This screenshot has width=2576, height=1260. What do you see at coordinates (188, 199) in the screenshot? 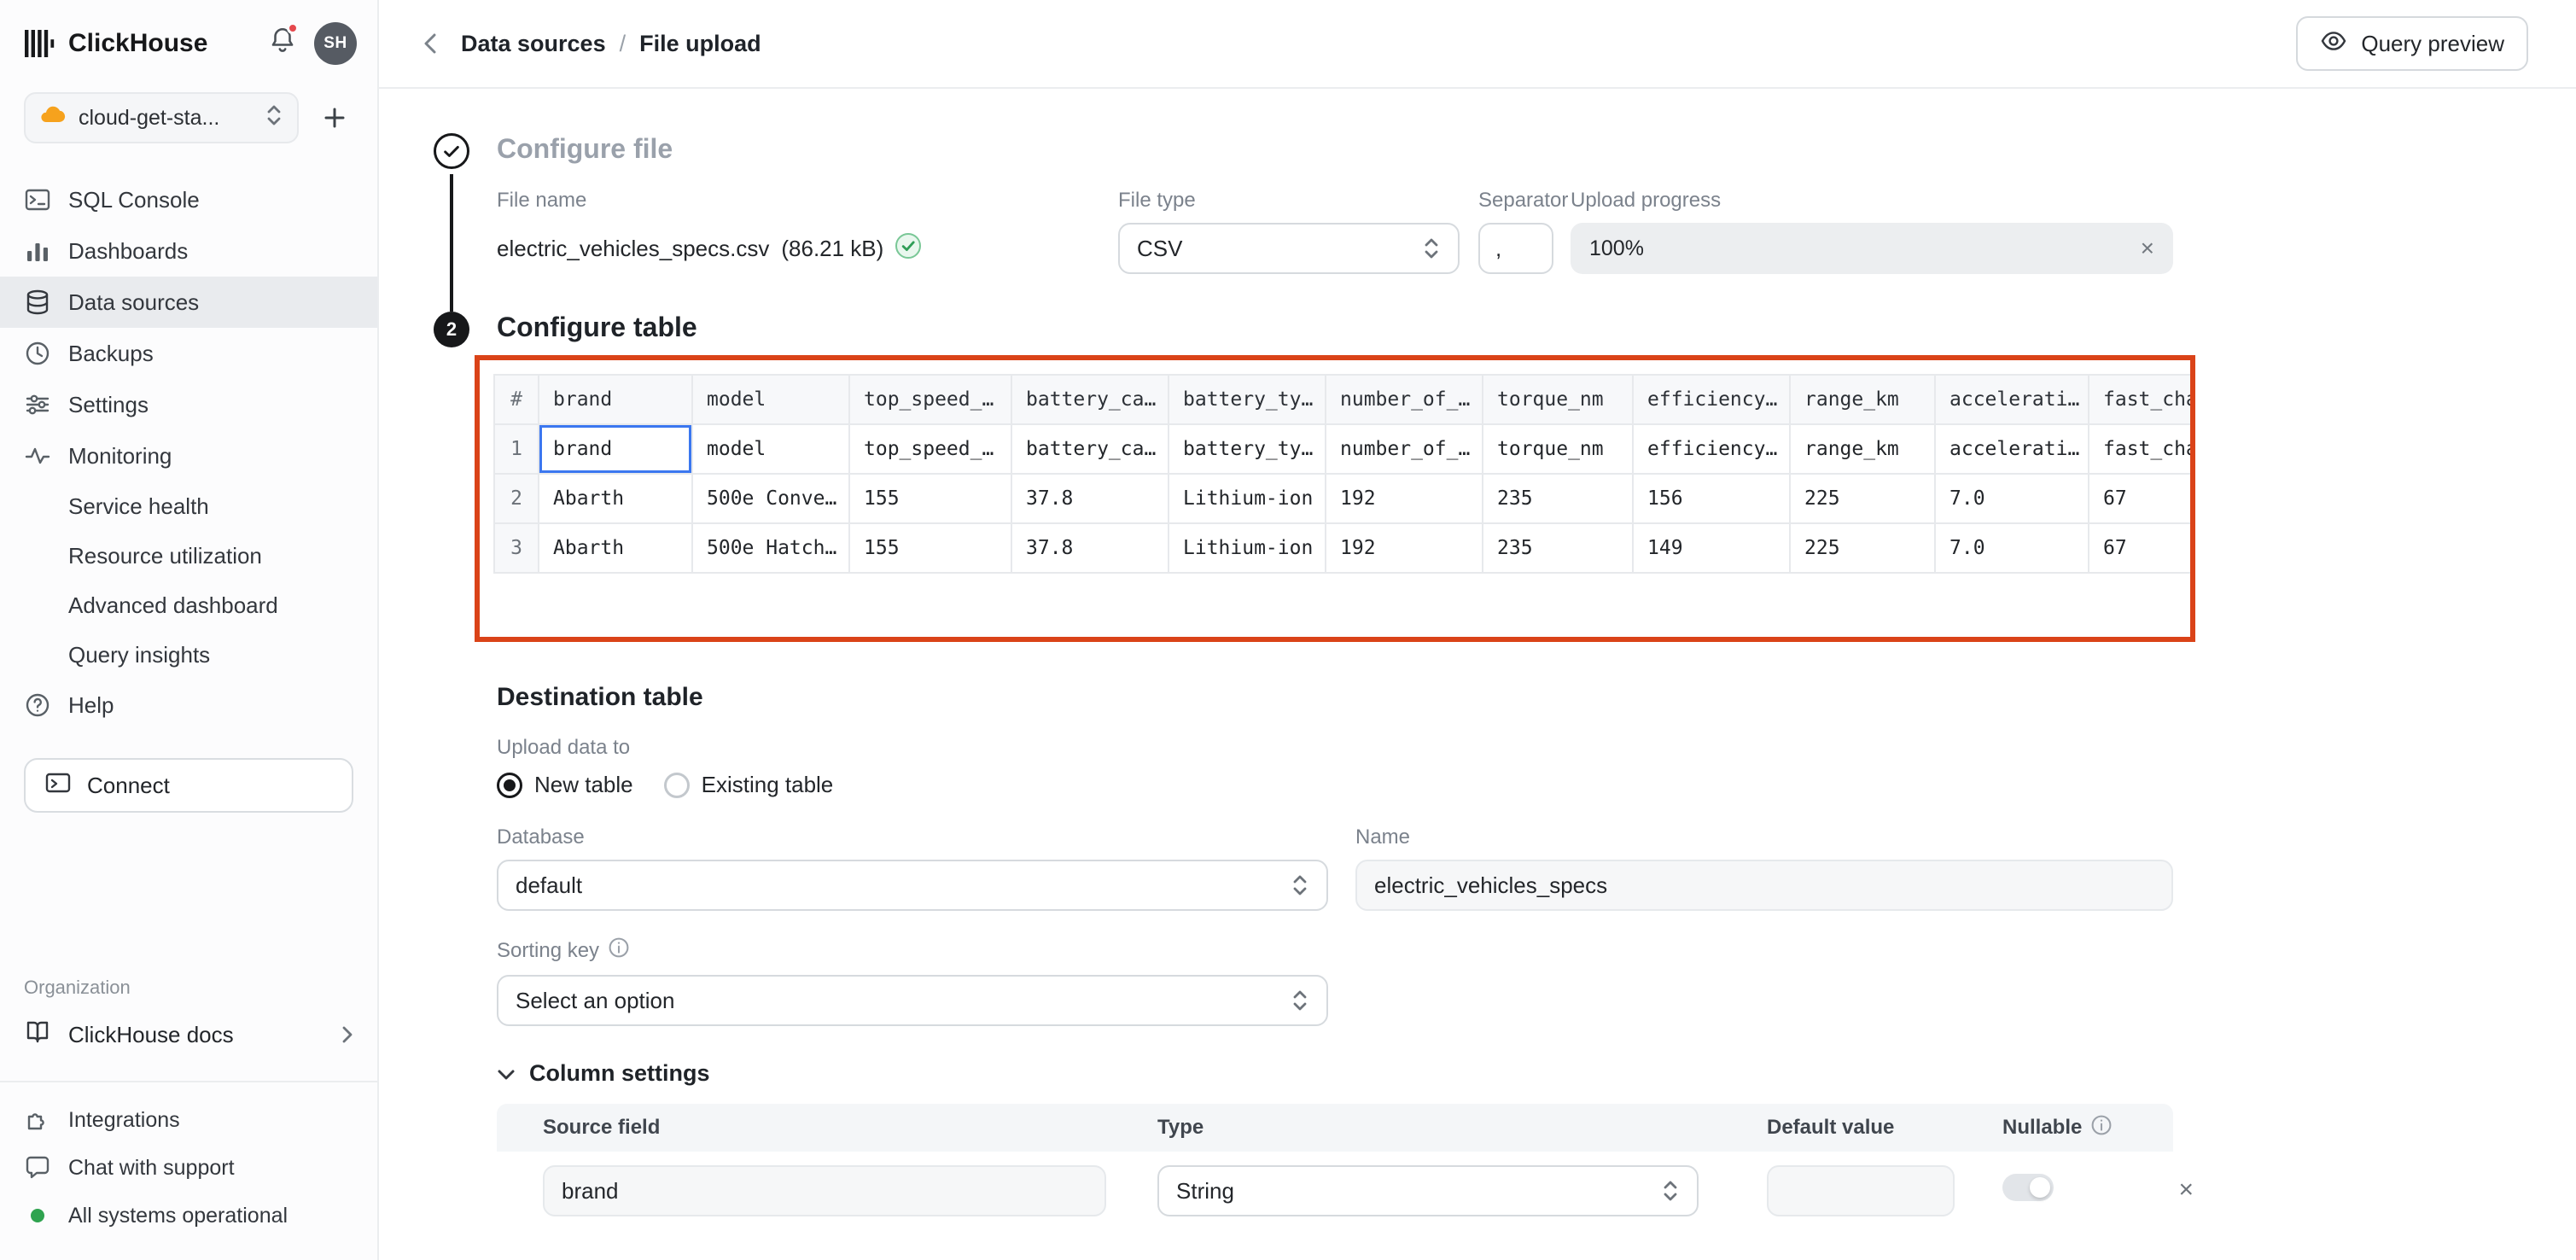
I see `sidebar-item-sql-console: SQL Console` at bounding box center [188, 199].